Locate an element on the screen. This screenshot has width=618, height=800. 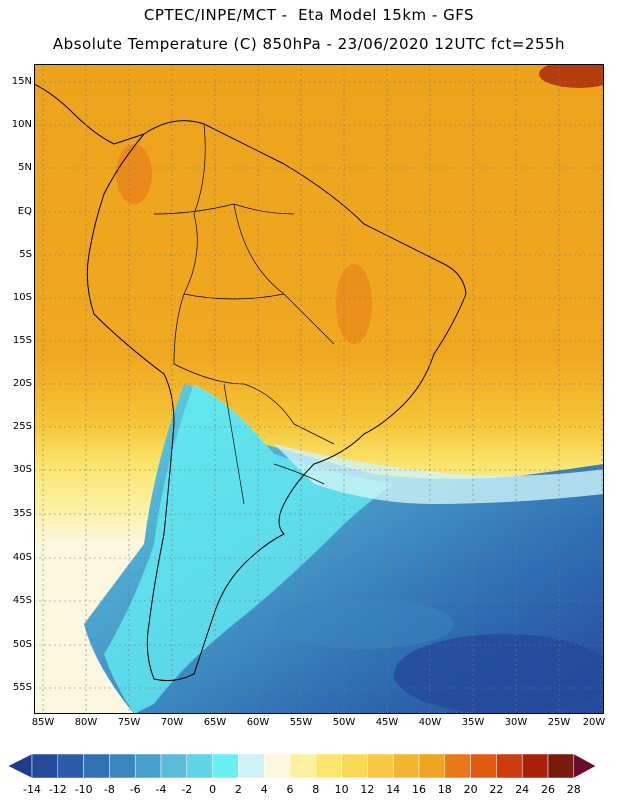
colorbar-tick-label: 24 is located at coordinates (522, 789).